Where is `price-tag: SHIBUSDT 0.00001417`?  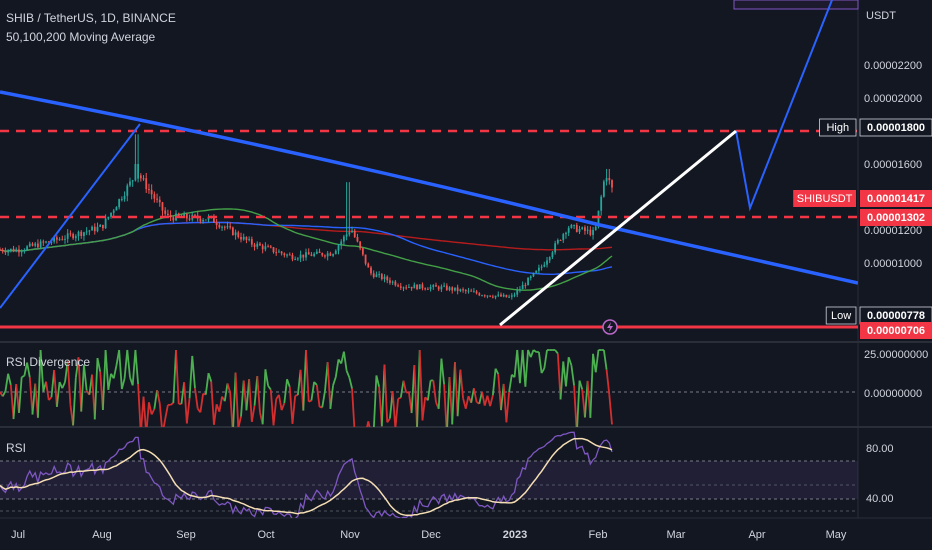
price-tag: SHIBUSDT 0.00001417 is located at coordinates (862, 198).